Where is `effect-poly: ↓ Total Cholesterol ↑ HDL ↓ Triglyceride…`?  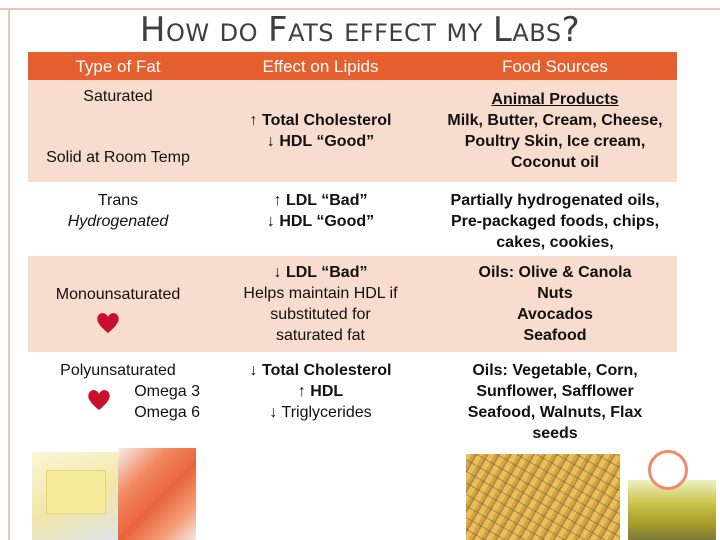 effect-poly: ↓ Total Cholesterol ↑ HDL ↓ Triglyceride… is located at coordinates (320, 402).